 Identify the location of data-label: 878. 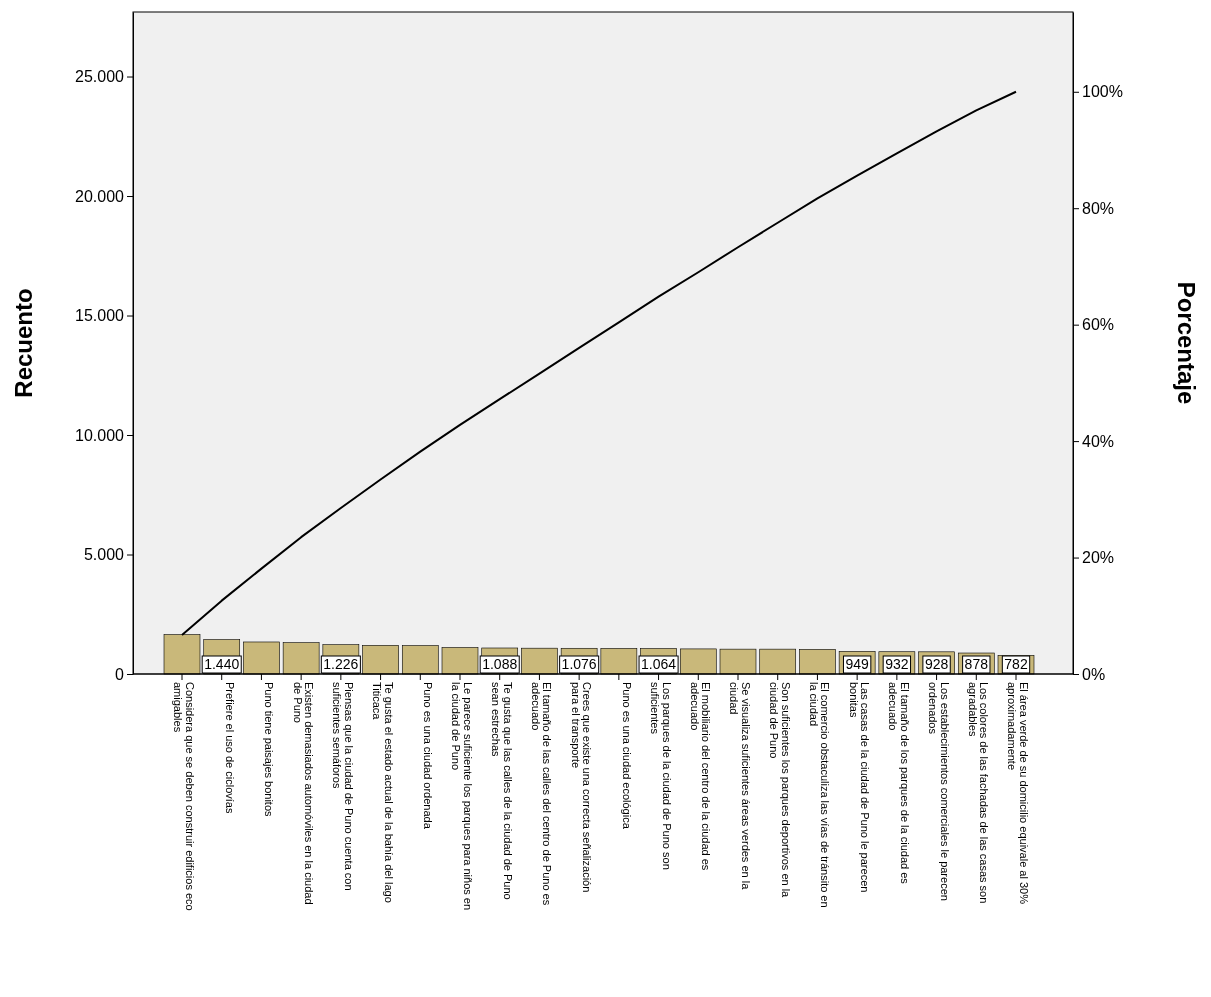
(976, 664).